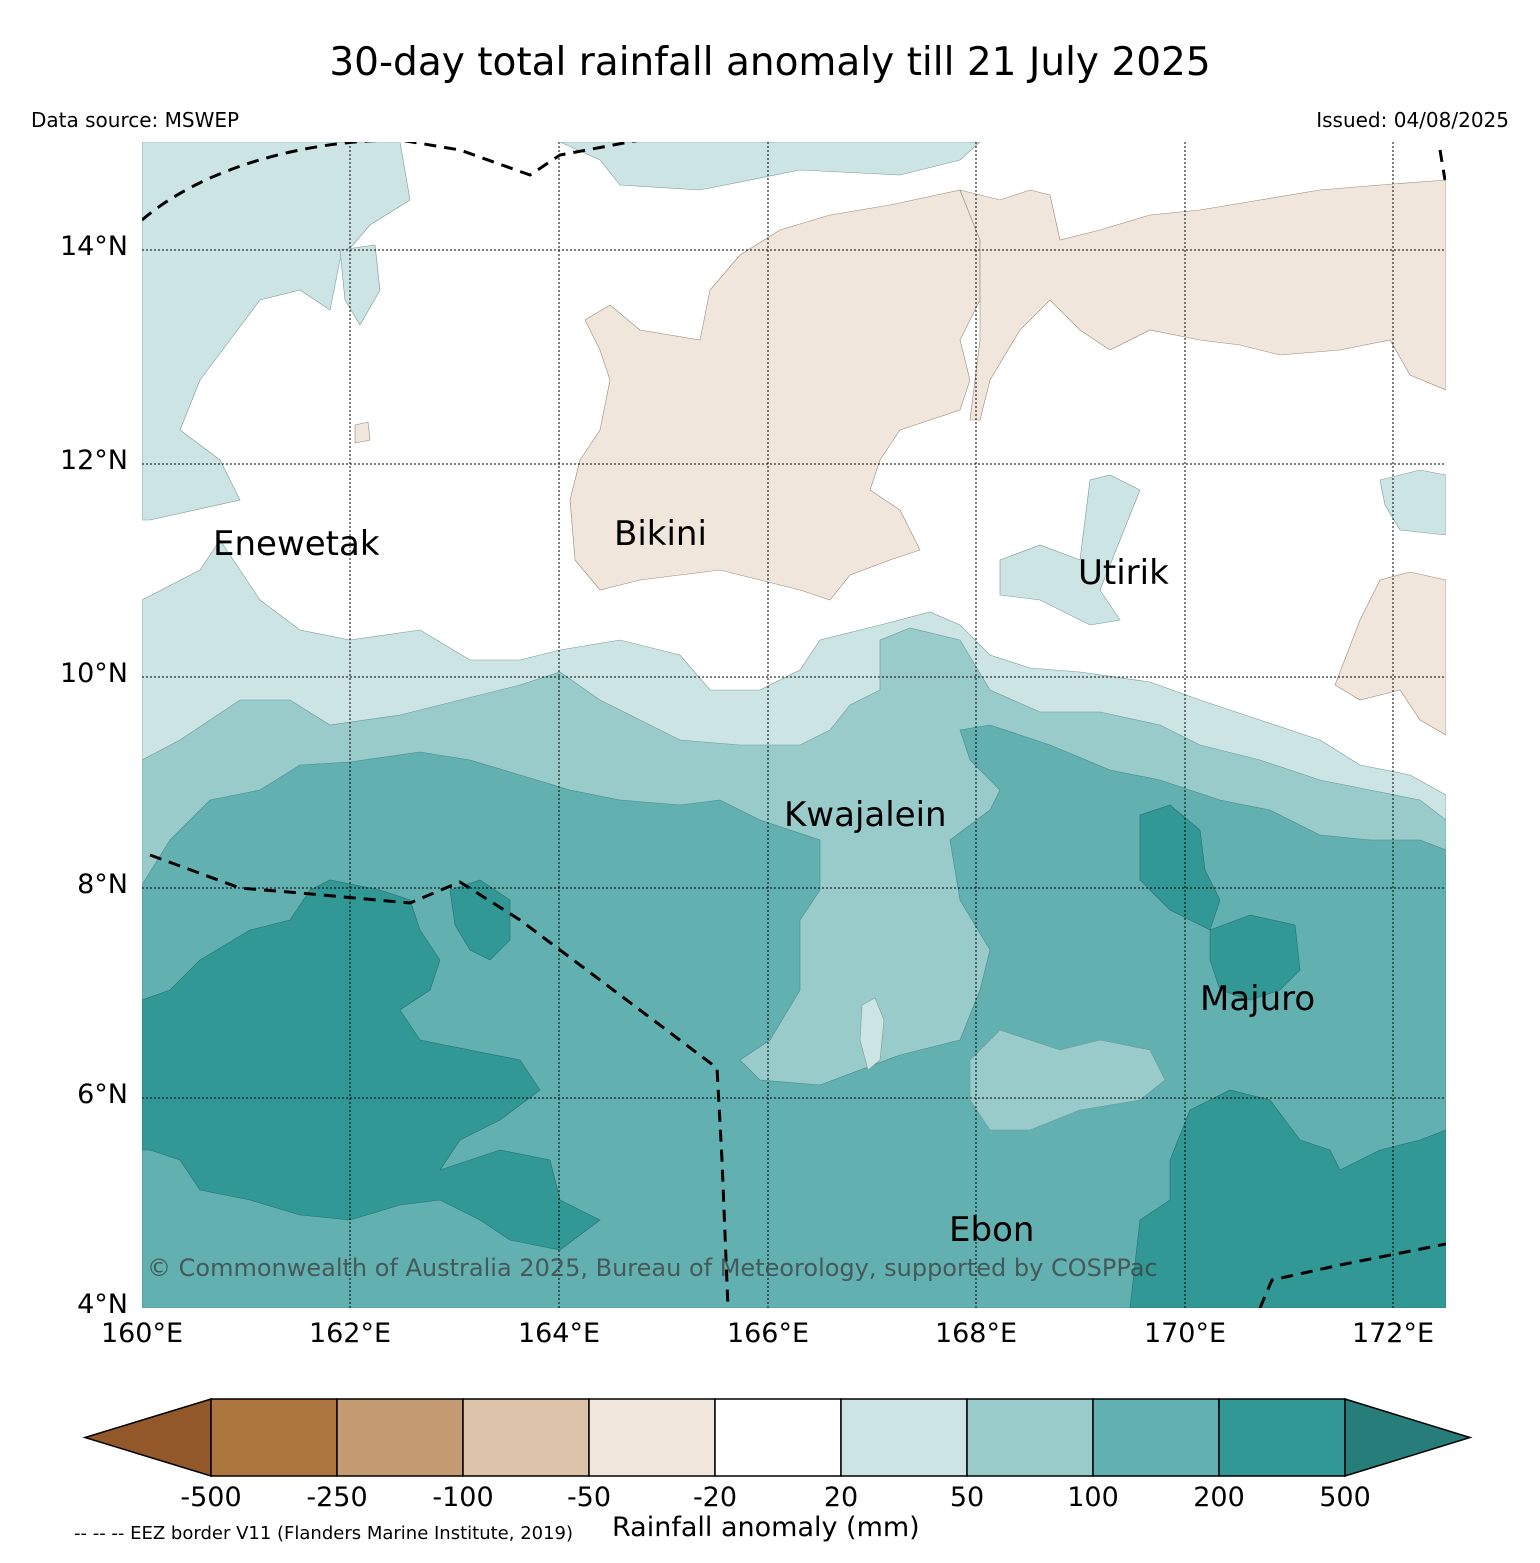 The image size is (1540, 1563). Describe the element at coordinates (865, 815) in the screenshot. I see `island-label-kwajalein: Kwajalein` at that location.